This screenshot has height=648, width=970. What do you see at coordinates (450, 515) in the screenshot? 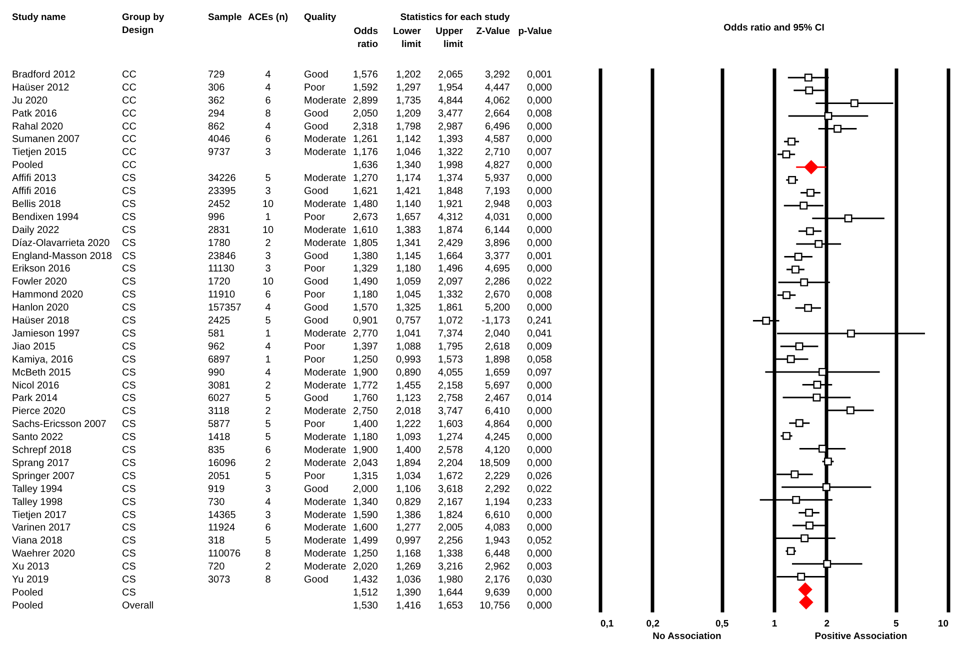
I see `text: 1,824` at bounding box center [450, 515].